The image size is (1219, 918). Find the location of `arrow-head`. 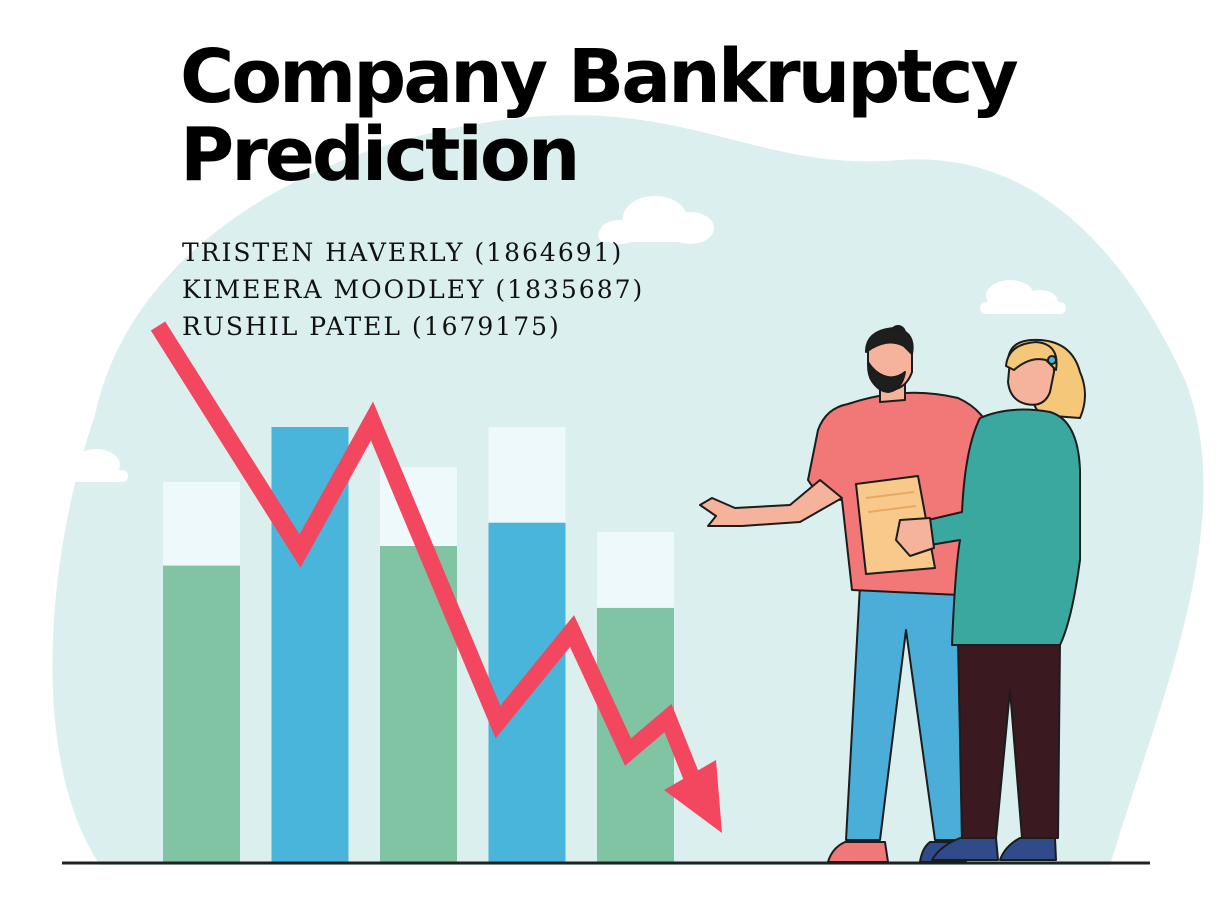

arrow-head is located at coordinates (693, 796).